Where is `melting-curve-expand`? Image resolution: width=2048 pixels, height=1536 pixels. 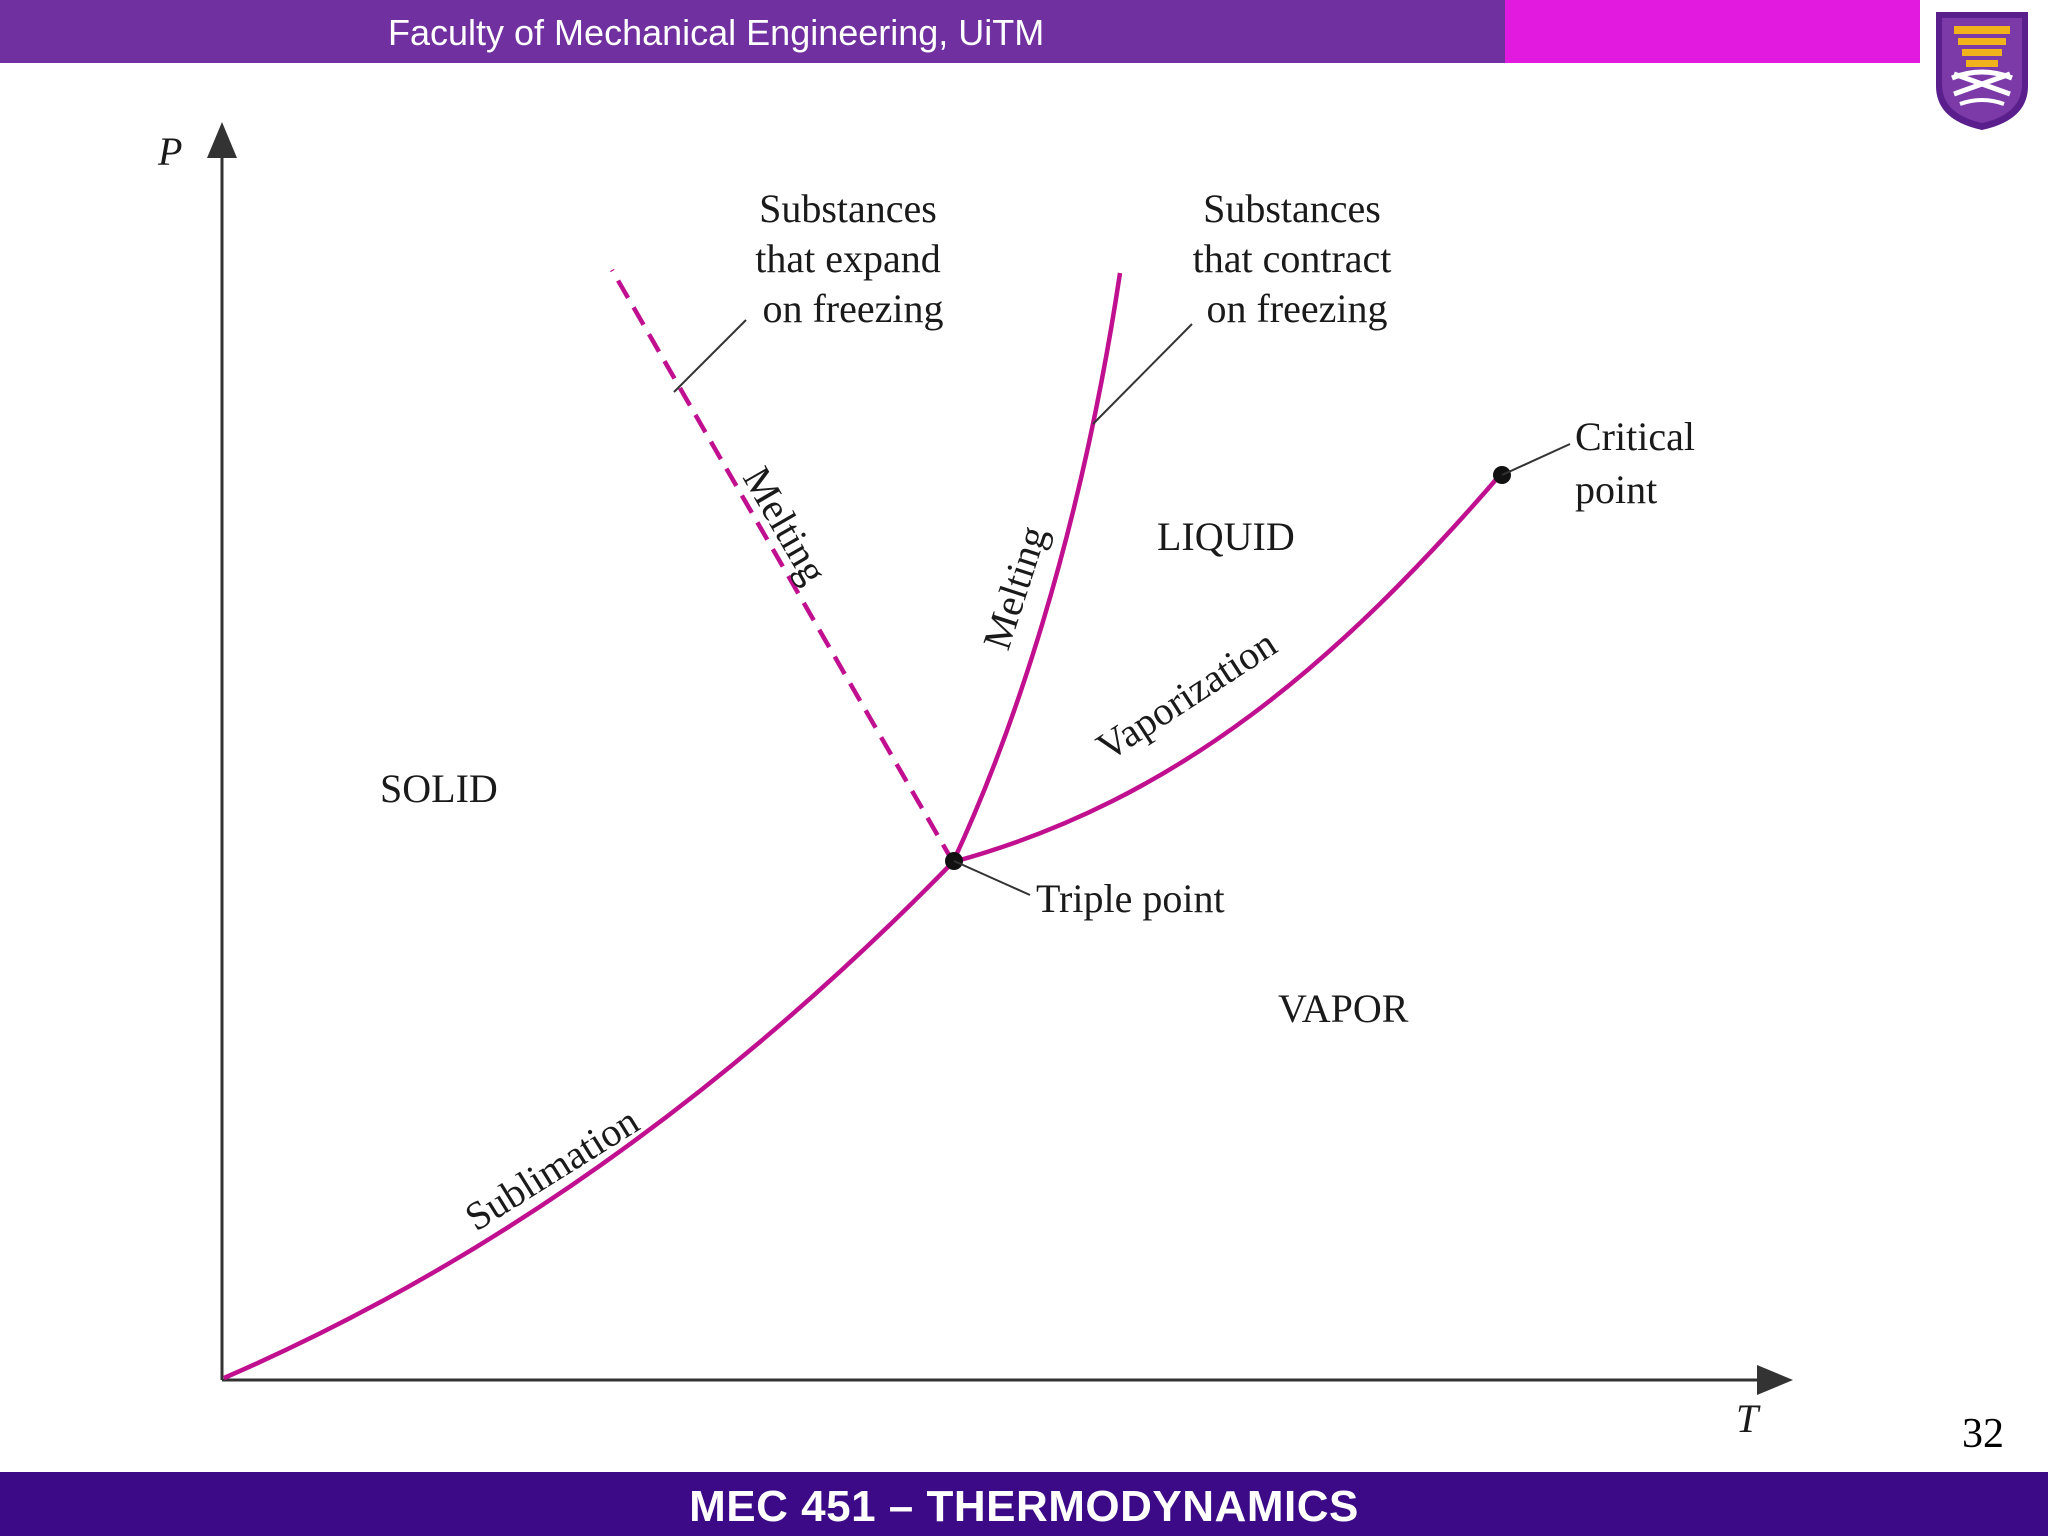
melting-curve-expand is located at coordinates (782, 566).